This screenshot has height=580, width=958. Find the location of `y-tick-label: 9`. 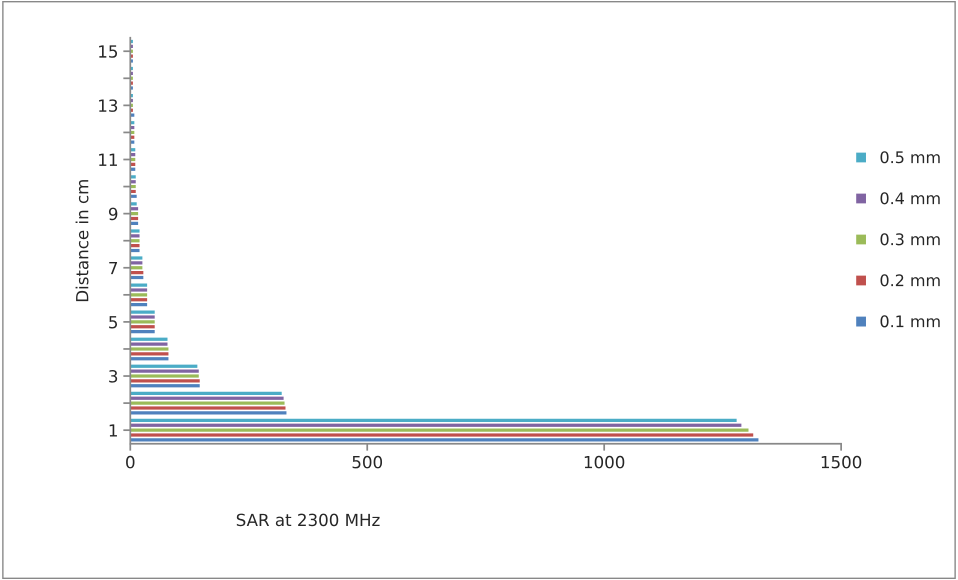

y-tick-label: 9 is located at coordinates (113, 214).